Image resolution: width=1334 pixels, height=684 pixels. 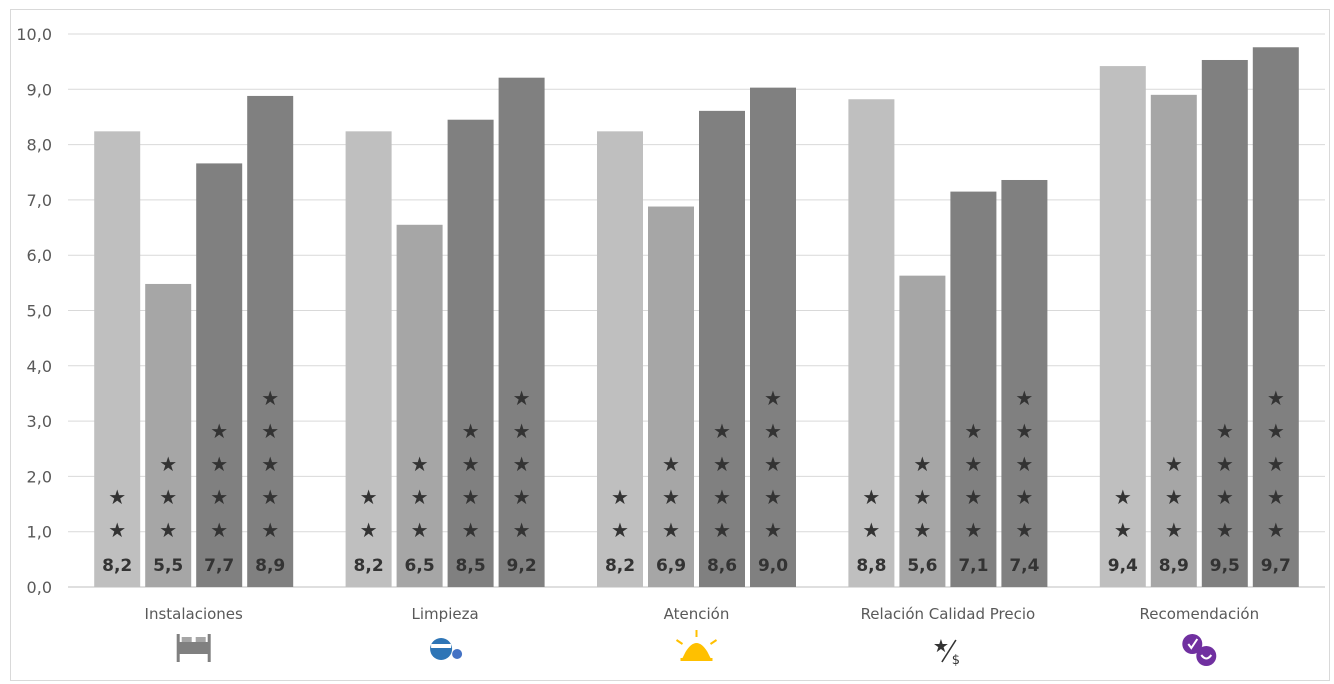 What do you see at coordinates (219, 566) in the screenshot?
I see `data-label: 7,7` at bounding box center [219, 566].